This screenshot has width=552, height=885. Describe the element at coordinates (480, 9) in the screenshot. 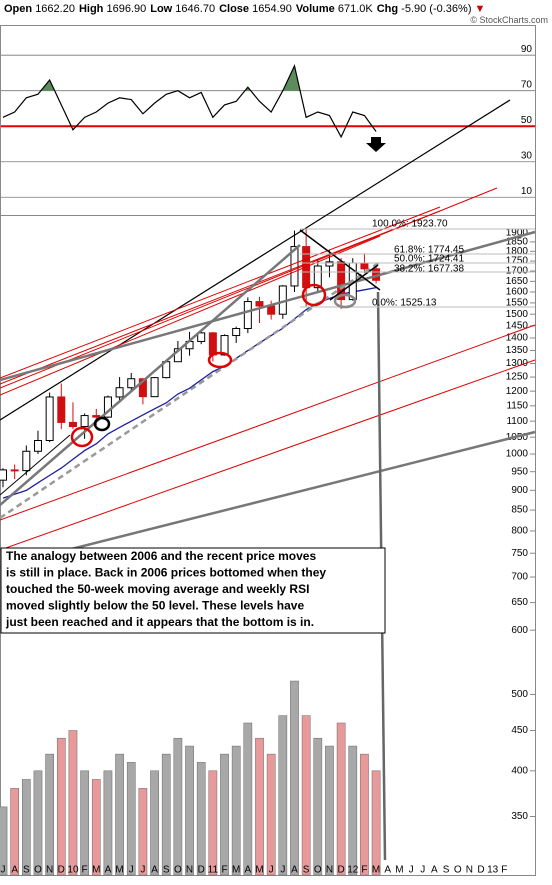

I see `change-icon: ▼` at that location.